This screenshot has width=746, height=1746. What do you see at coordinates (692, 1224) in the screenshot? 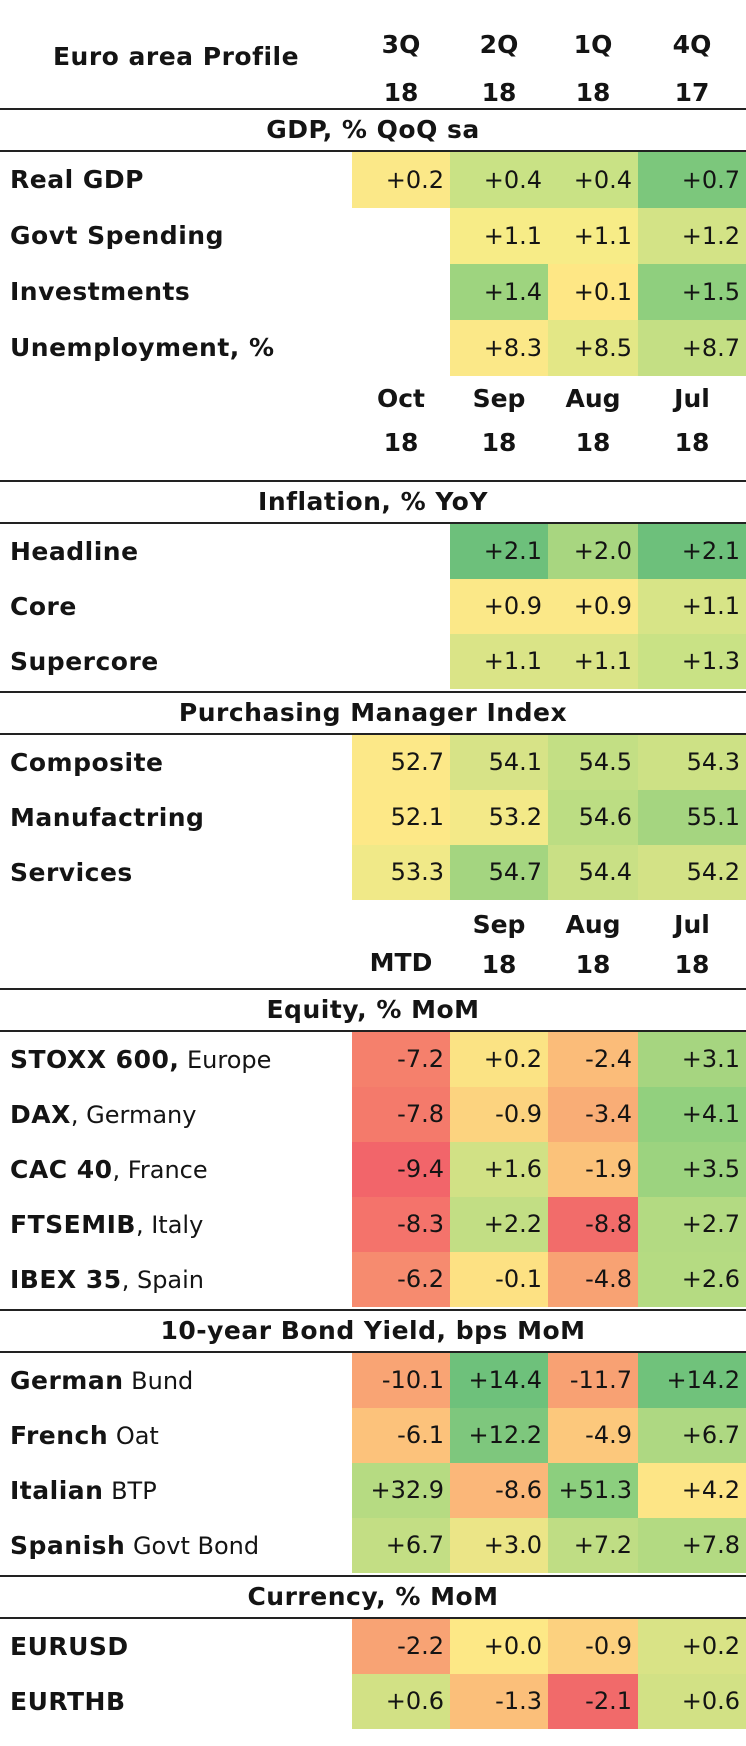
I see `value-cell: +2.7` at bounding box center [692, 1224].